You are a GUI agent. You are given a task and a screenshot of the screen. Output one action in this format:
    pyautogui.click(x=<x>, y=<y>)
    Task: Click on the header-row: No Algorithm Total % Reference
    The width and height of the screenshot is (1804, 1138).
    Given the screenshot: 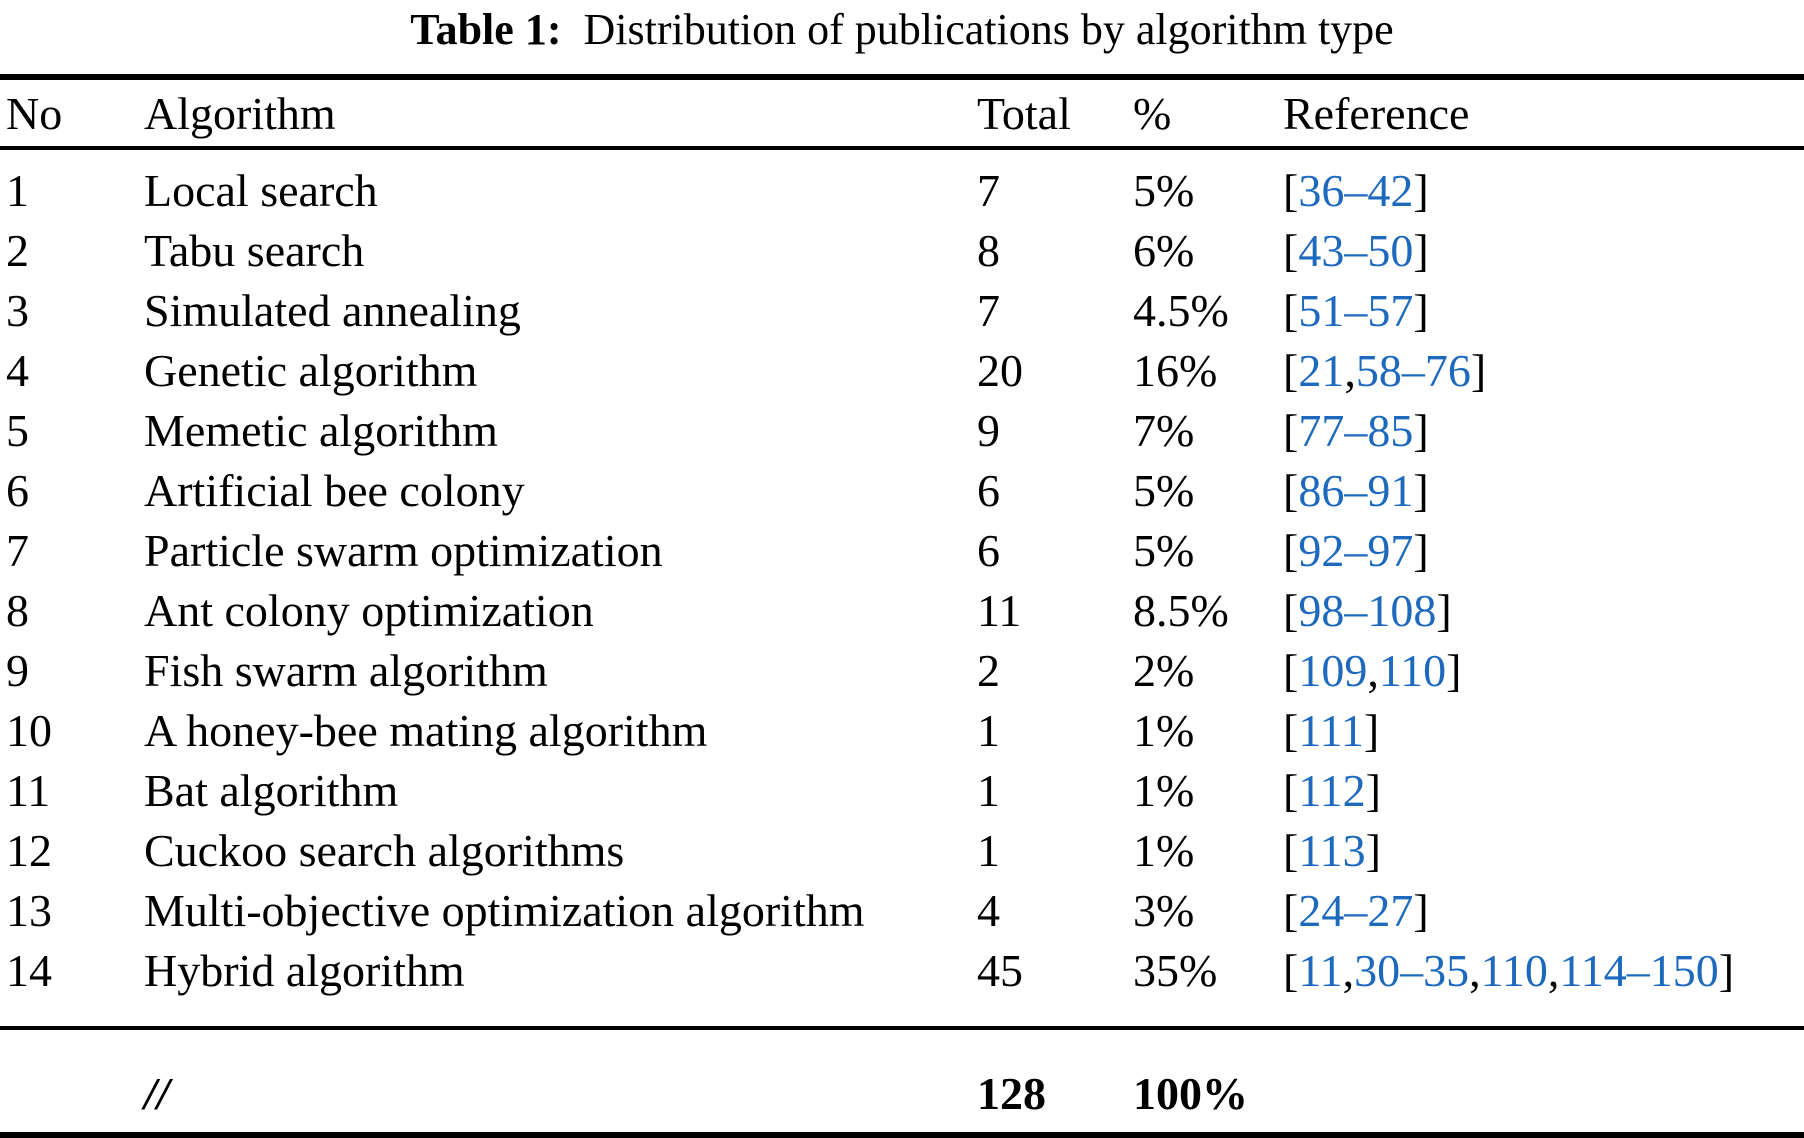 What is the action you would take?
    pyautogui.click(x=902, y=112)
    